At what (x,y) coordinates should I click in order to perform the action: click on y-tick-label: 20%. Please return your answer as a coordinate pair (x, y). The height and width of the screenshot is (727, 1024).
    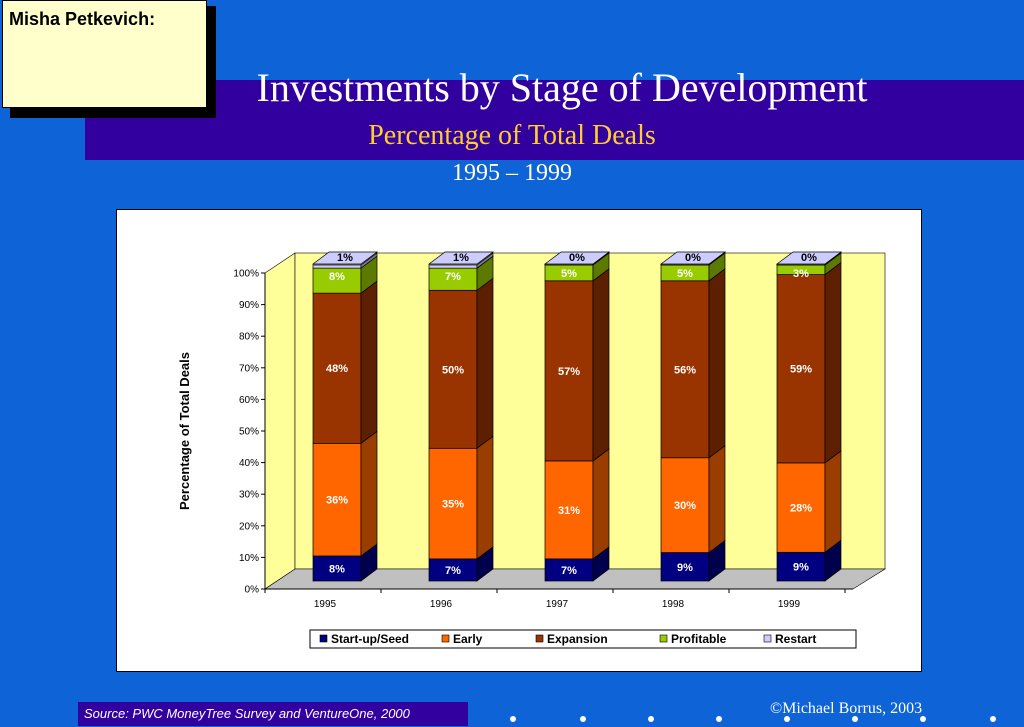
    Looking at the image, I should click on (249, 526).